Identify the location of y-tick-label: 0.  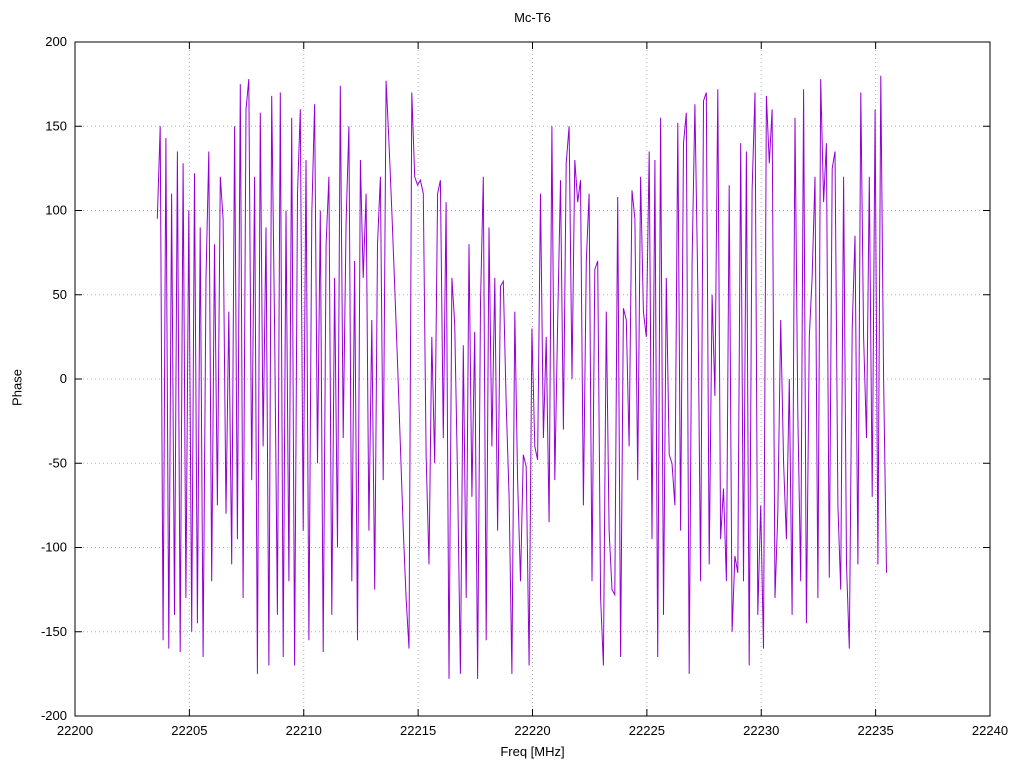
(63, 378).